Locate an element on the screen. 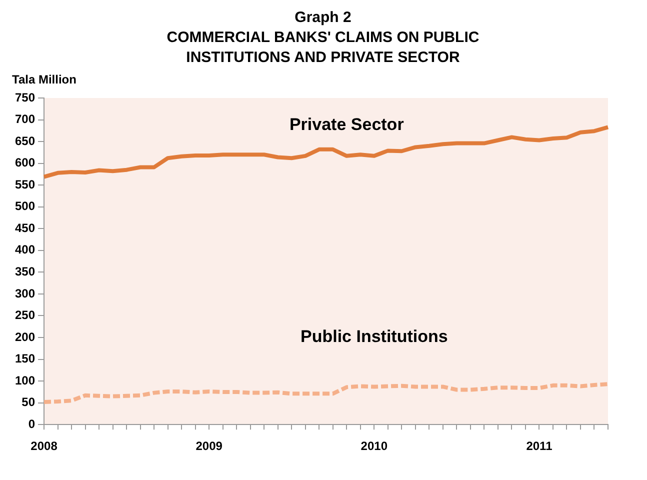 The width and height of the screenshot is (647, 480). y-tick-label: 750 is located at coordinates (25, 97).